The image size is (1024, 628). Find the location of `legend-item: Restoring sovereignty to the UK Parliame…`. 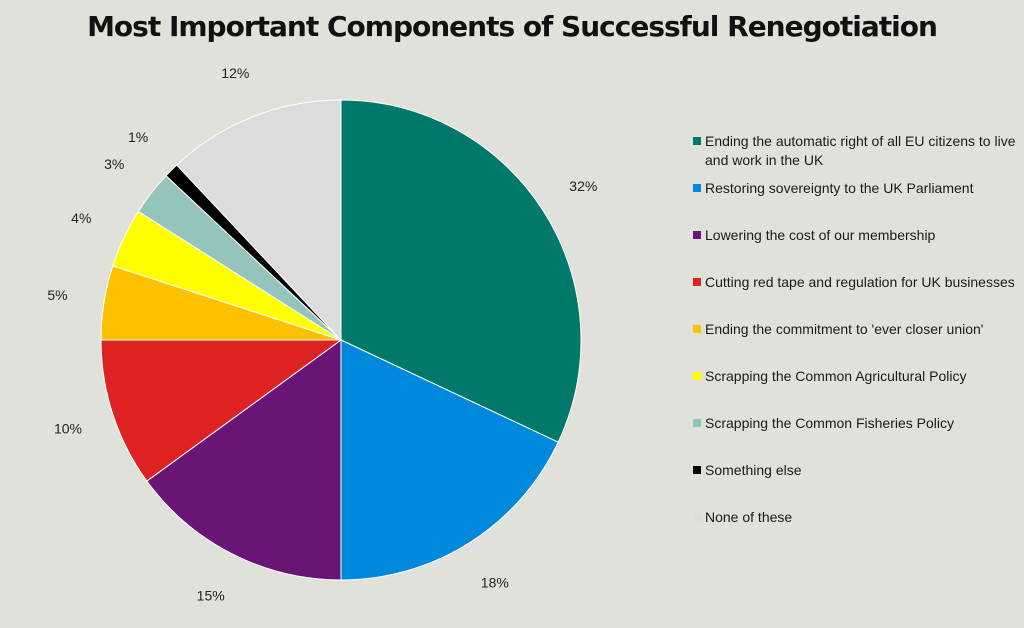

legend-item: Restoring sovereignty to the UK Parliame… is located at coordinates (855, 188).